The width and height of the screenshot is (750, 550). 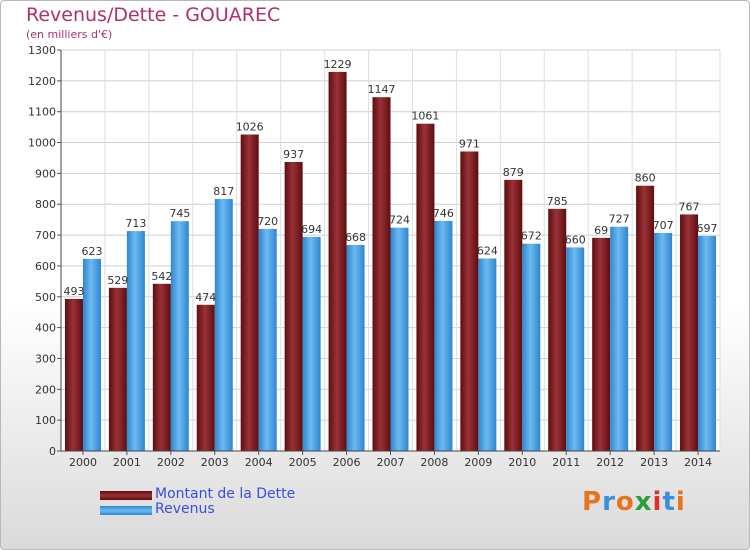 I want to click on legend-label-revenue: Revenus, so click(x=185, y=509).